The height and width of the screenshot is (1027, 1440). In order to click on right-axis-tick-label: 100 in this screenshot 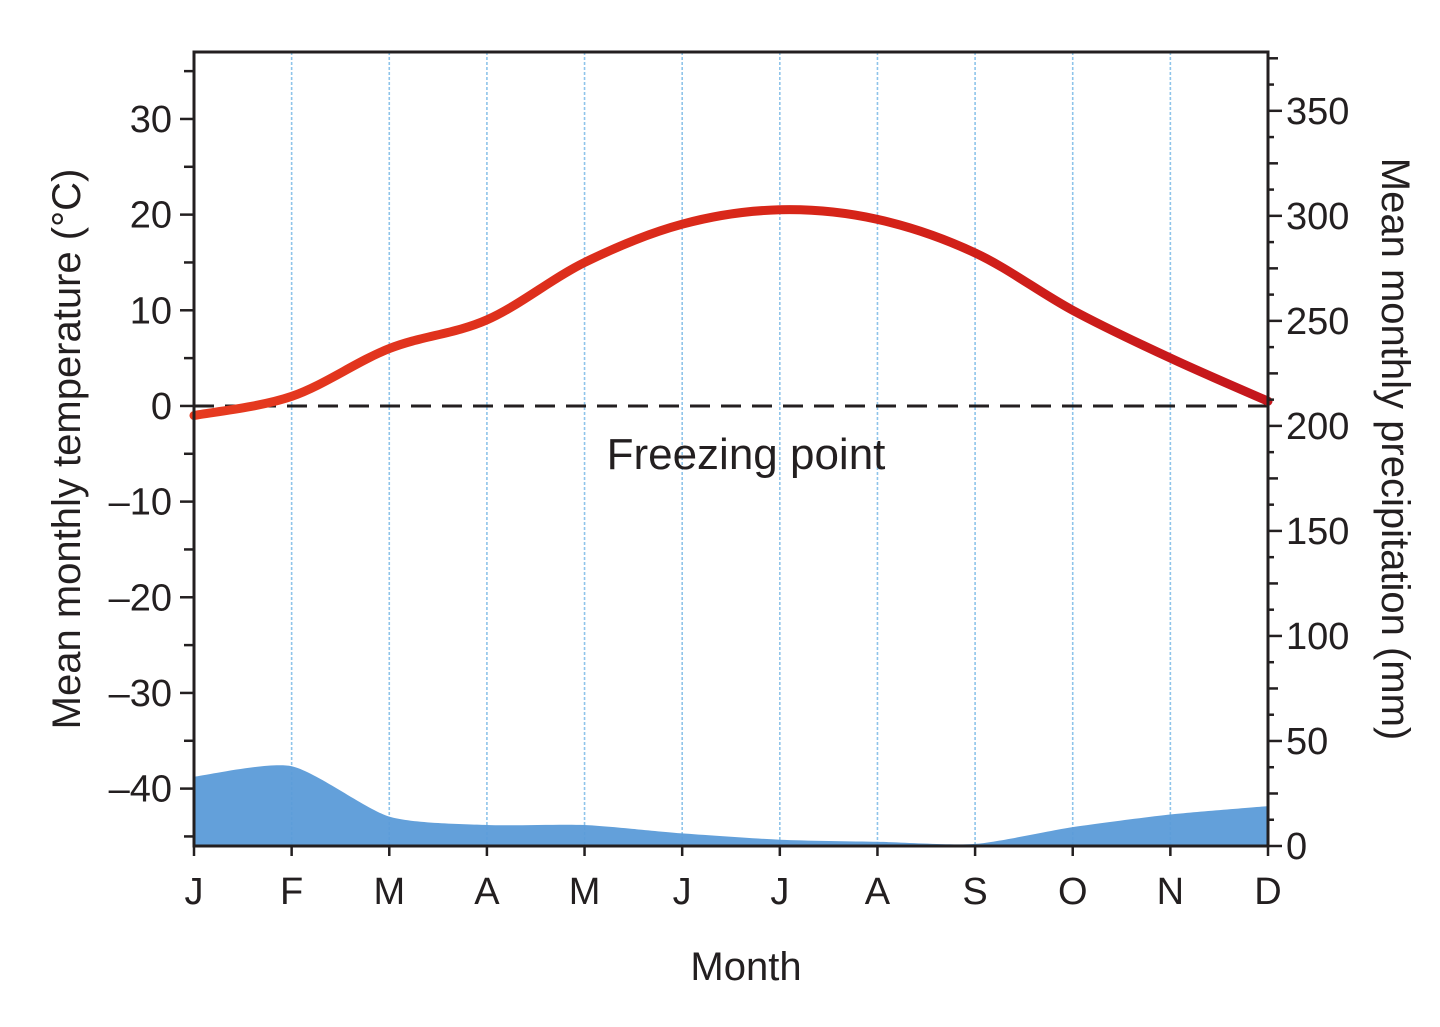, I will do `click(1317, 637)`.